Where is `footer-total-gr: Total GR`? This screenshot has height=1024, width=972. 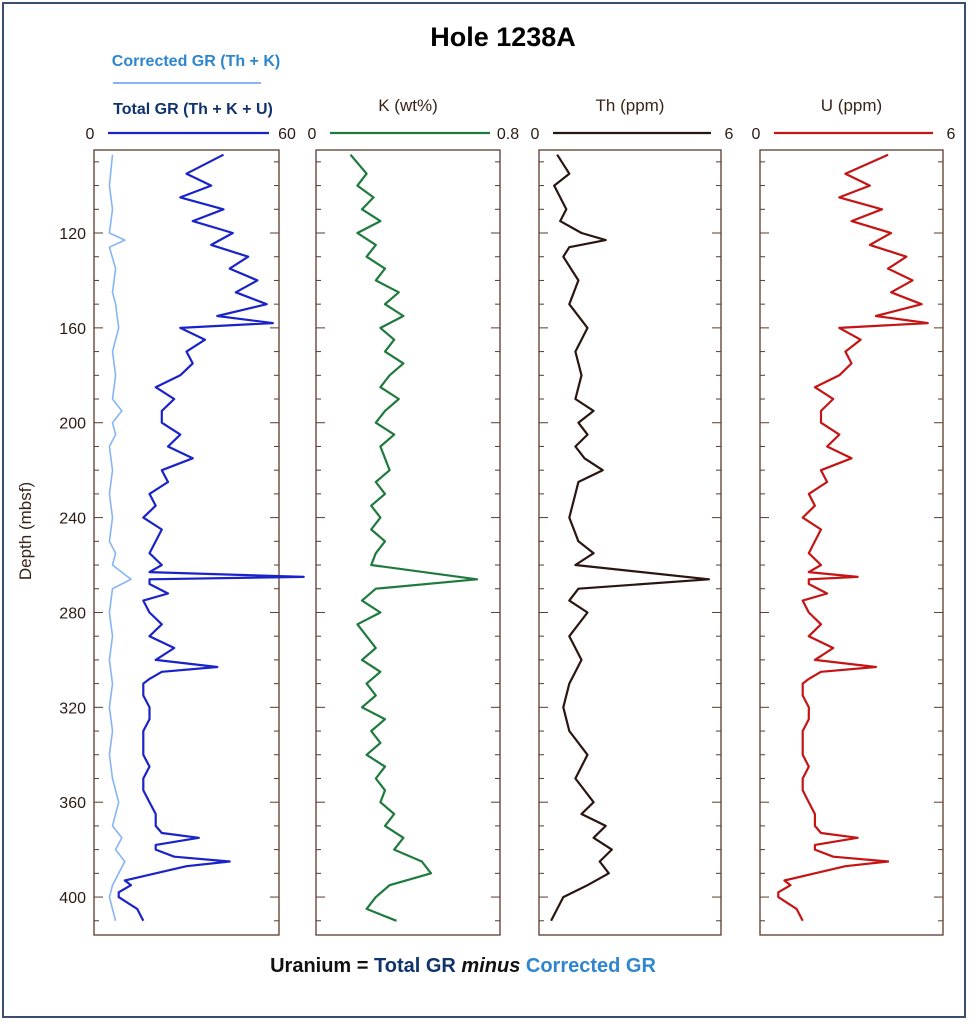 footer-total-gr: Total GR is located at coordinates (417, 966).